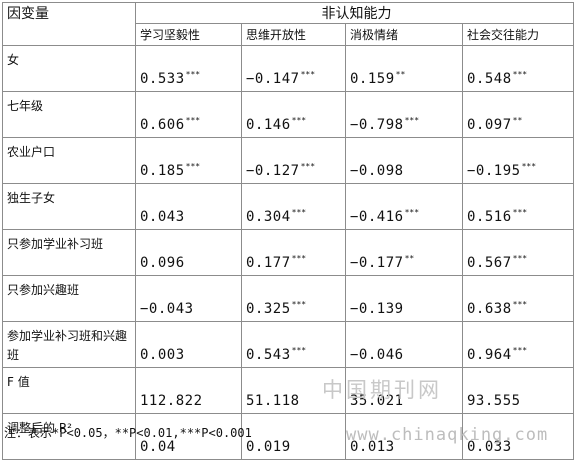  I want to click on coefficient-value: 0.146, so click(268, 125).